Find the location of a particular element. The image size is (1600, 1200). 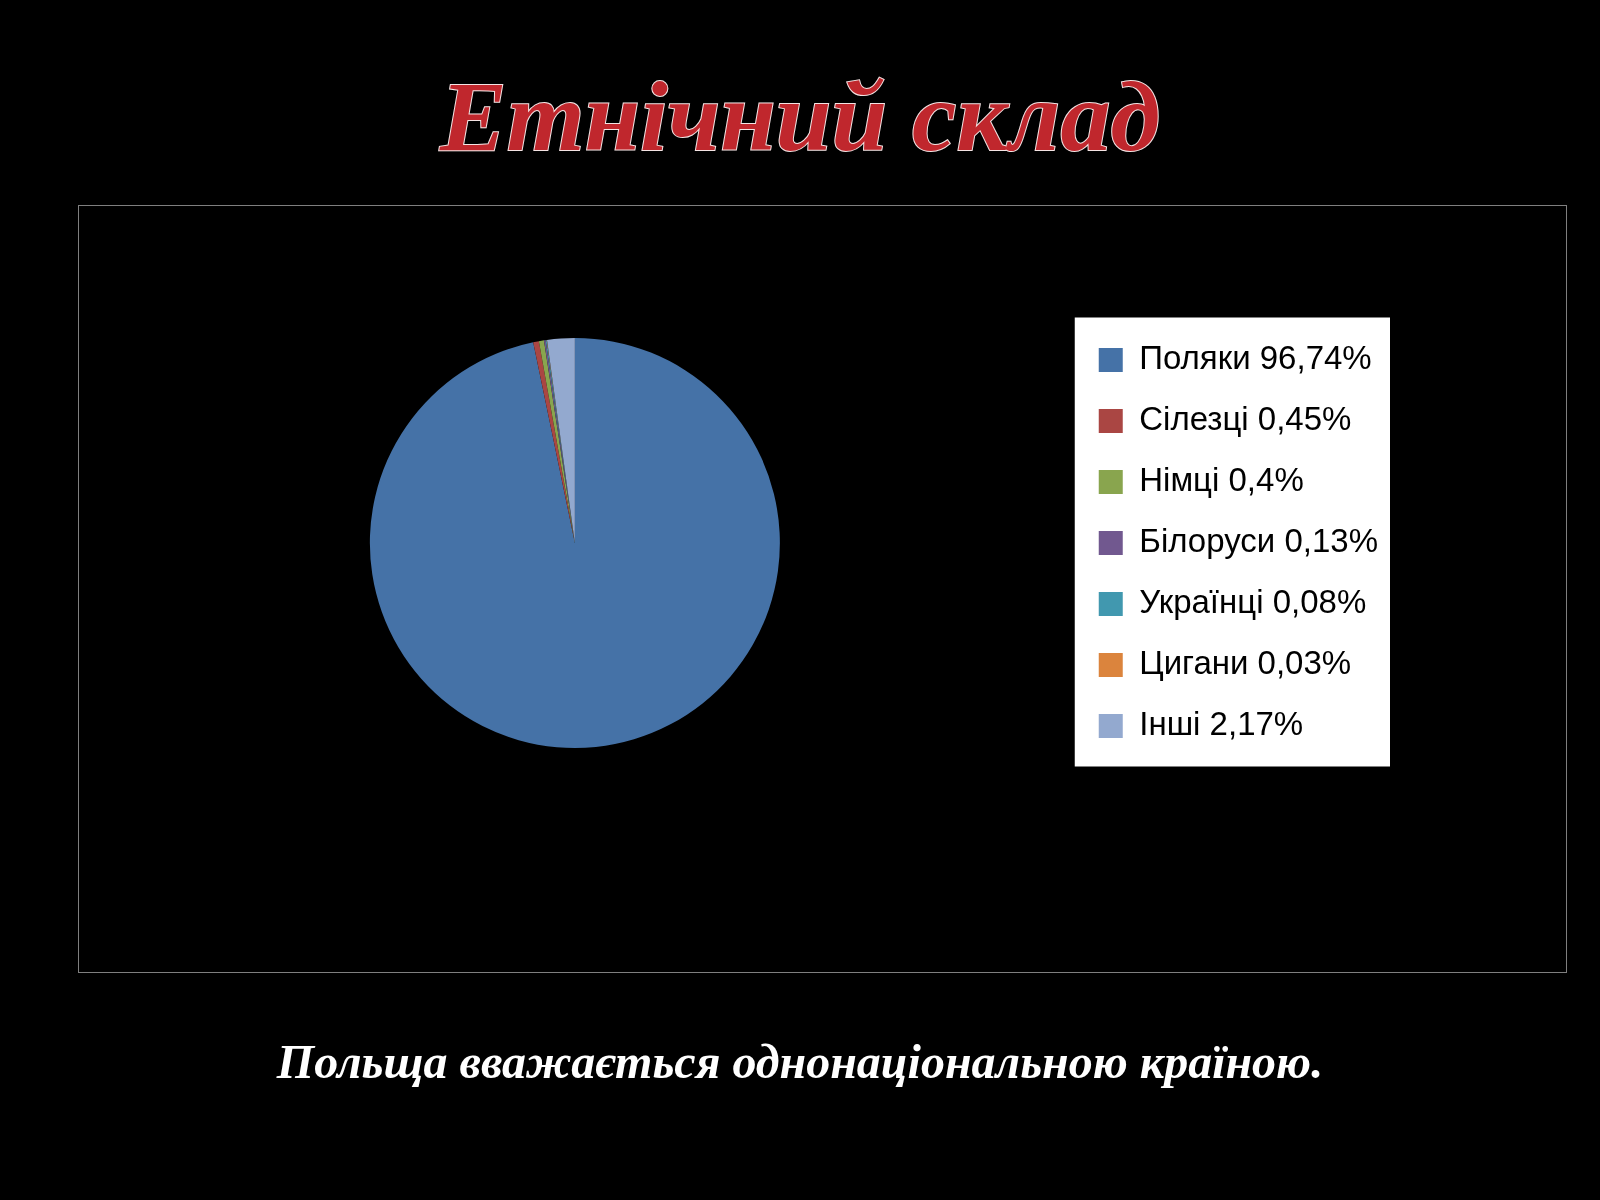

legend-label: Білоруси 0,13% is located at coordinates (1259, 541).